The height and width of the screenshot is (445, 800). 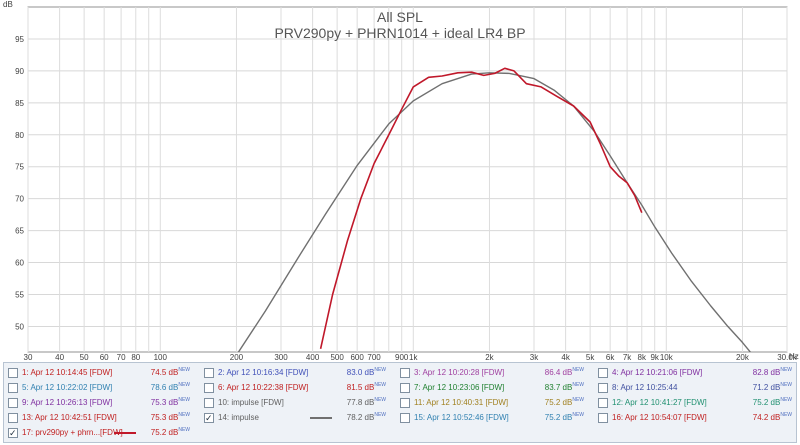 What do you see at coordinates (459, 387) in the screenshot?
I see `legend-label: 7: Apr 12 10:23:06 [FDW]` at bounding box center [459, 387].